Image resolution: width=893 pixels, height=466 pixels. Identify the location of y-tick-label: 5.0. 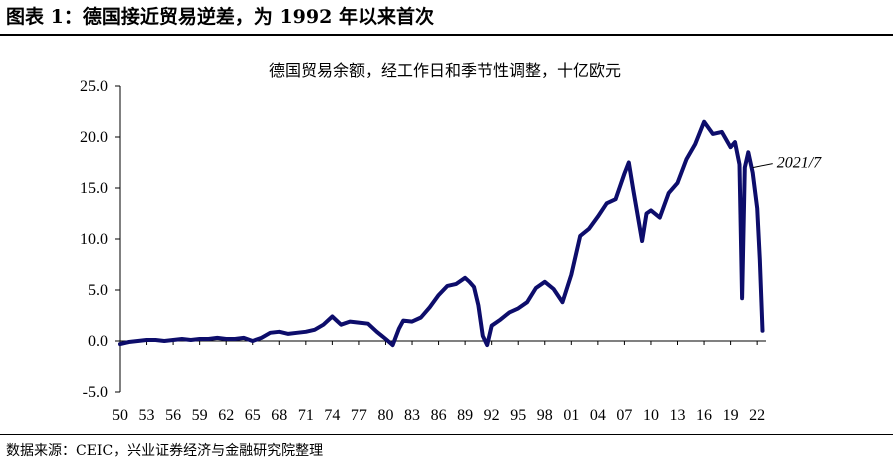
(98, 290).